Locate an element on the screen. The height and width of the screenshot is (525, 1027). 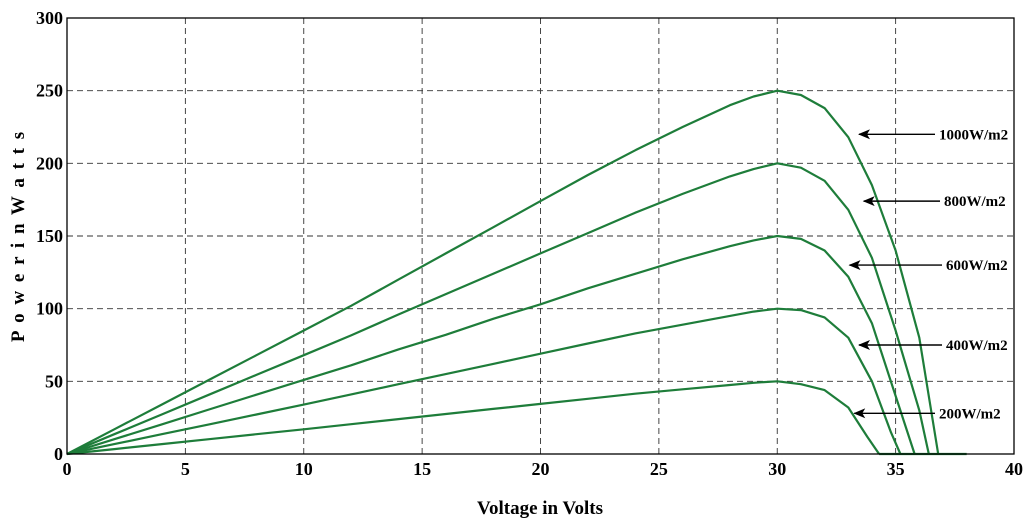
y-tick-label: 50 is located at coordinates (54, 381).